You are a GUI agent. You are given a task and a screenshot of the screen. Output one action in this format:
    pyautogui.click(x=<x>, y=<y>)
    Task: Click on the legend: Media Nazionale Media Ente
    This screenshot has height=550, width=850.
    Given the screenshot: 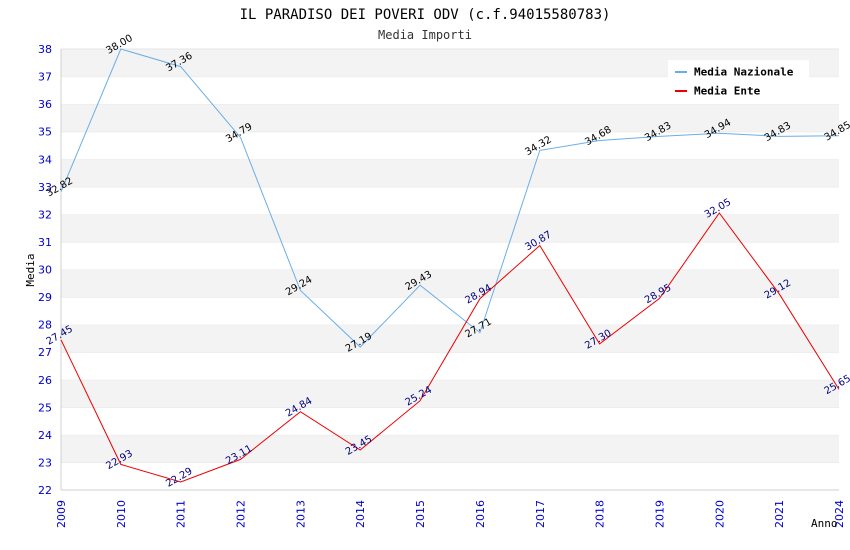 What is the action you would take?
    pyautogui.click(x=738, y=81)
    